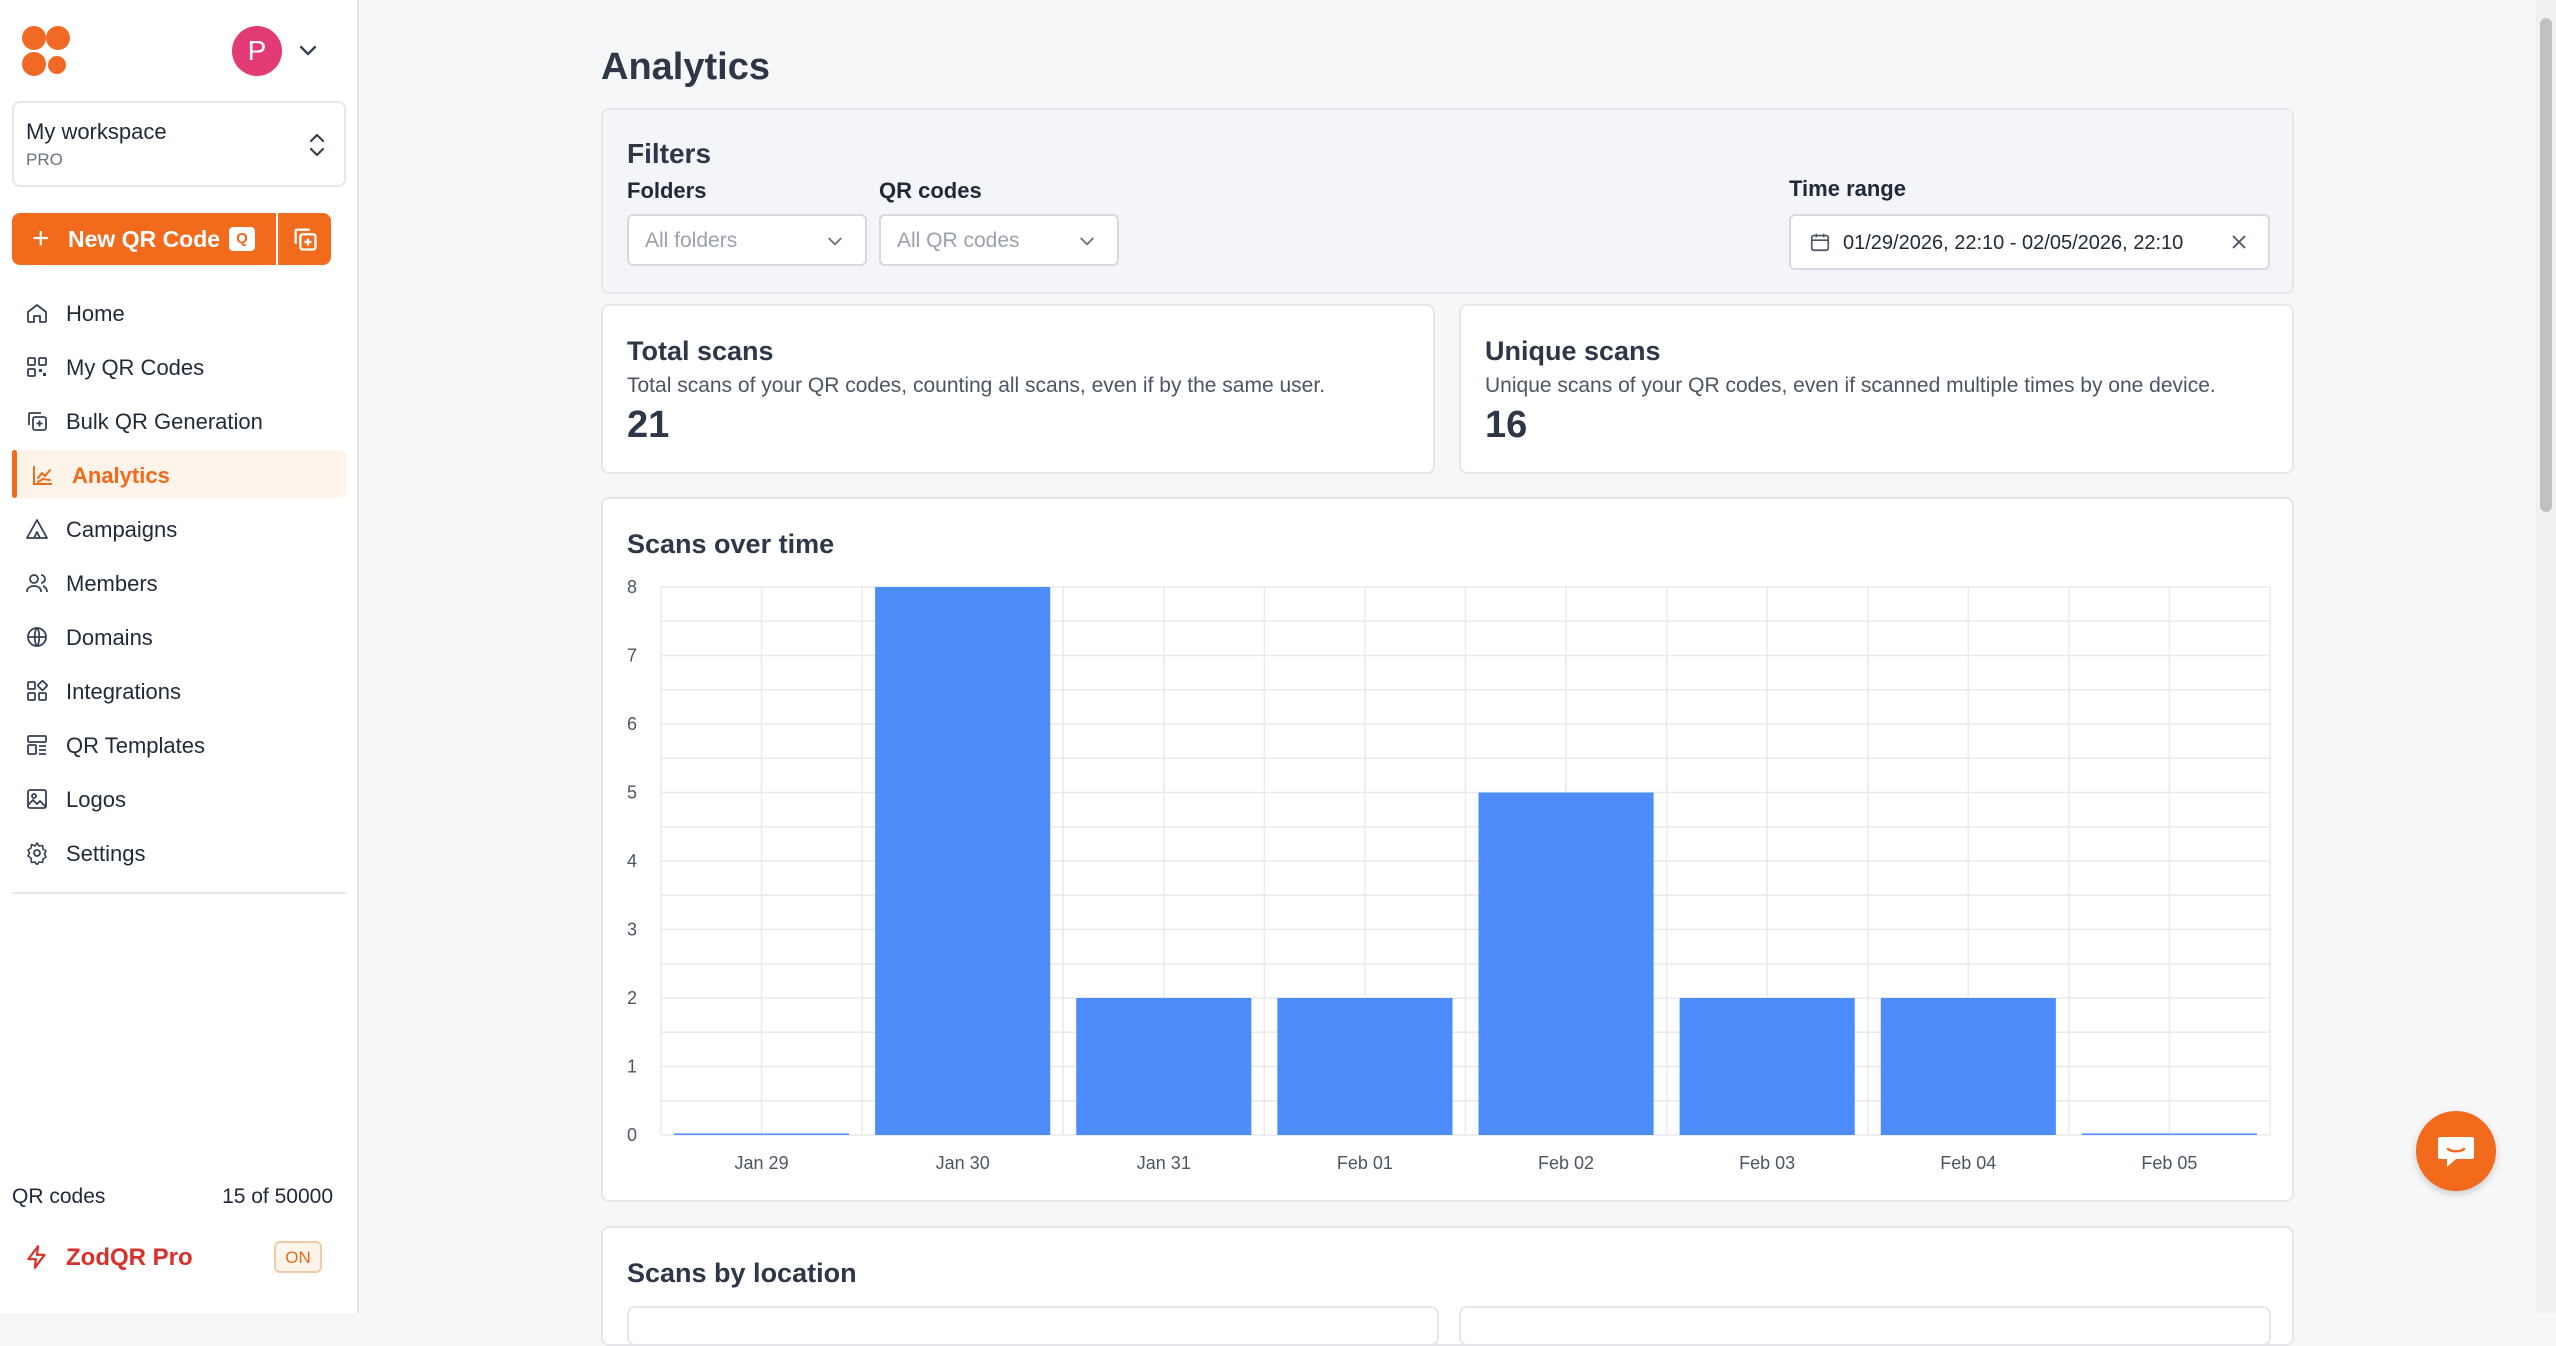 The width and height of the screenshot is (2556, 1346). What do you see at coordinates (747, 240) in the screenshot?
I see `folders-select: All folders` at bounding box center [747, 240].